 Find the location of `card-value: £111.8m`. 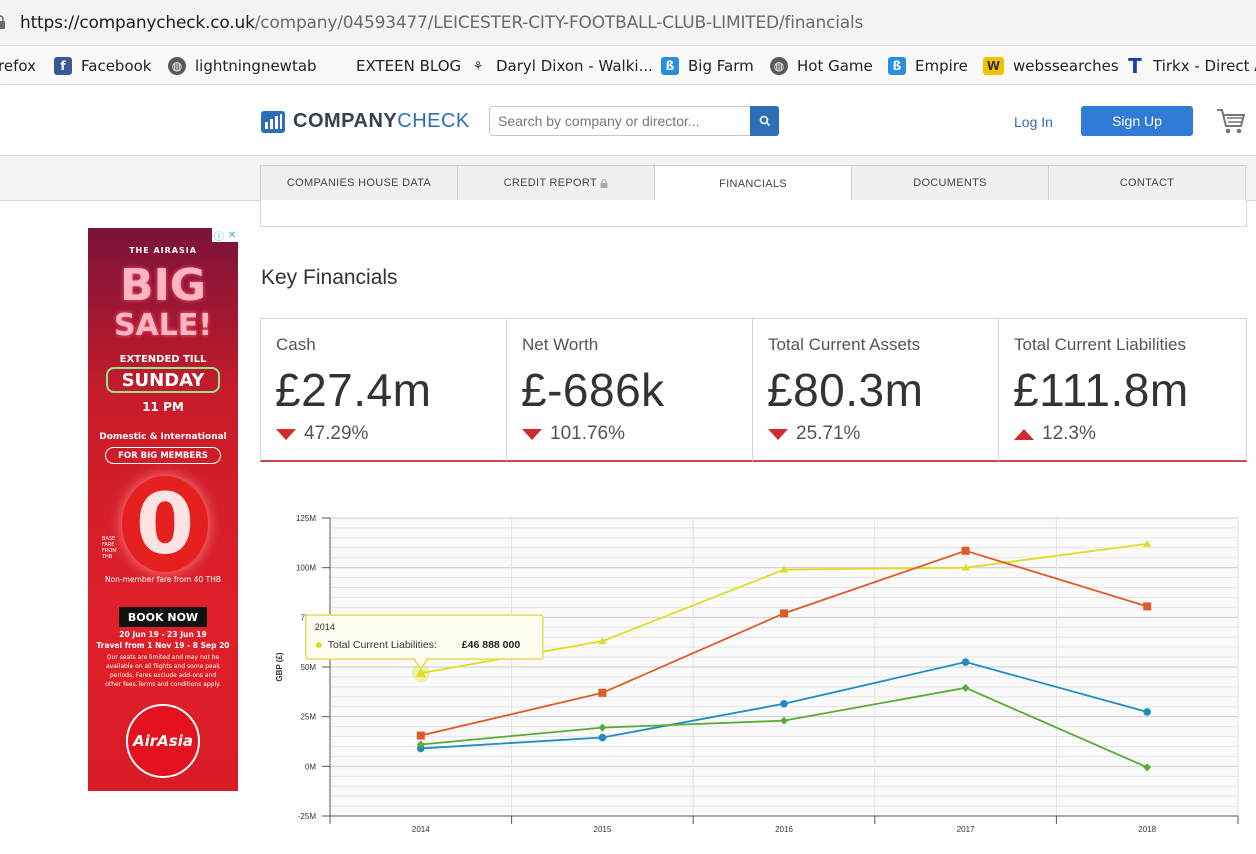

card-value: £111.8m is located at coordinates (1101, 390).